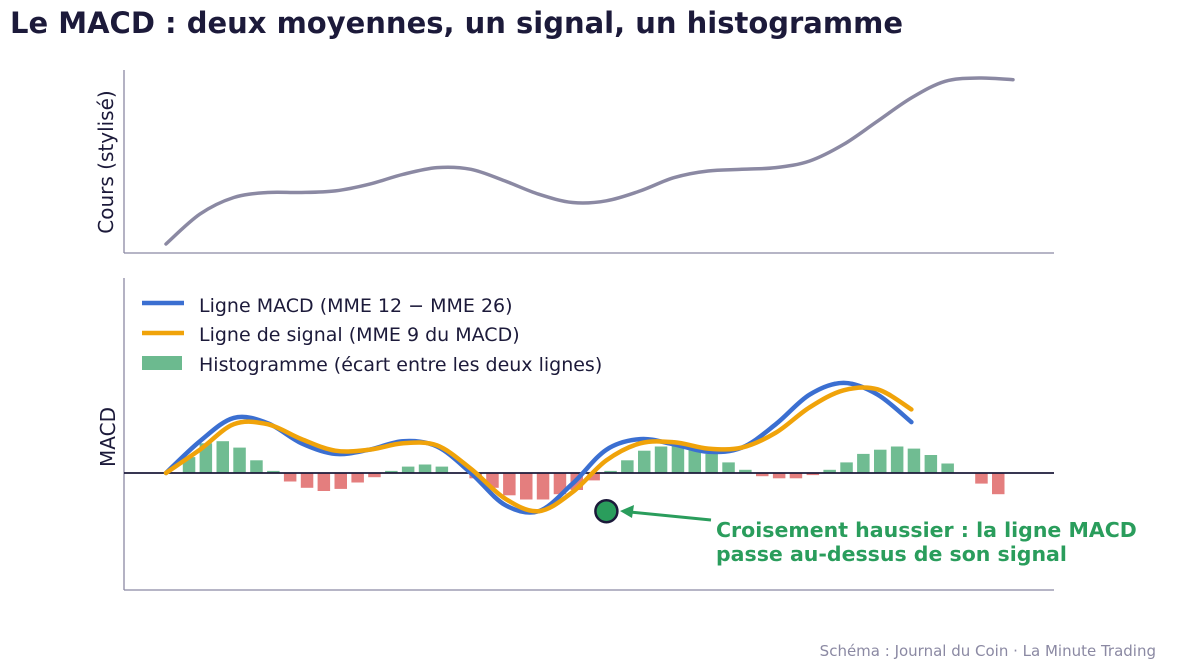 Image resolution: width=1183 pixels, height=668 pixels. I want to click on annotation-line: passe au-dessus de son signal, so click(891, 554).